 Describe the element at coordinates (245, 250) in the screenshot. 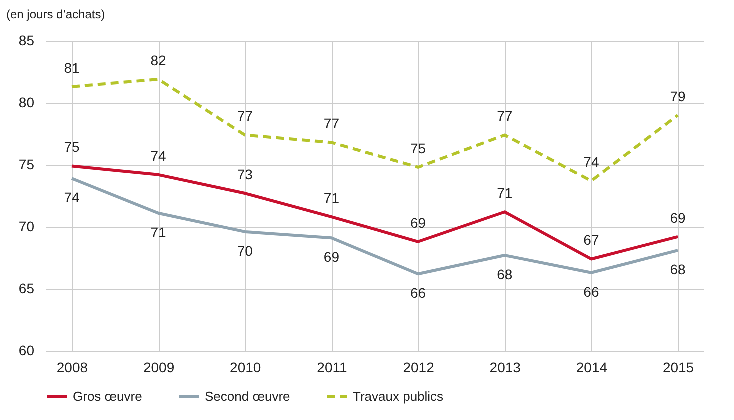

I see `data-label: 70` at that location.